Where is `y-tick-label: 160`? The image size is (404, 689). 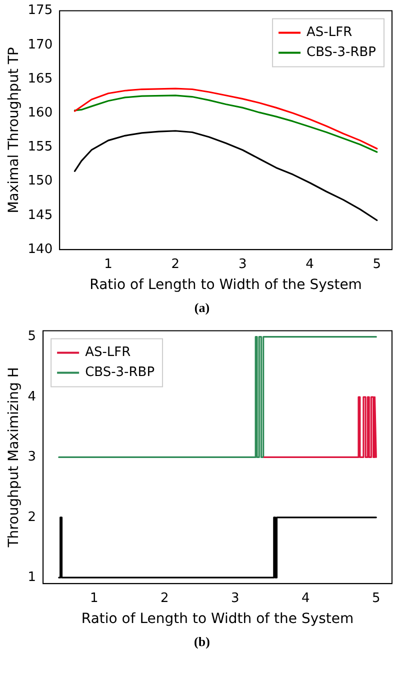 y-tick-label: 160 is located at coordinates (40, 113).